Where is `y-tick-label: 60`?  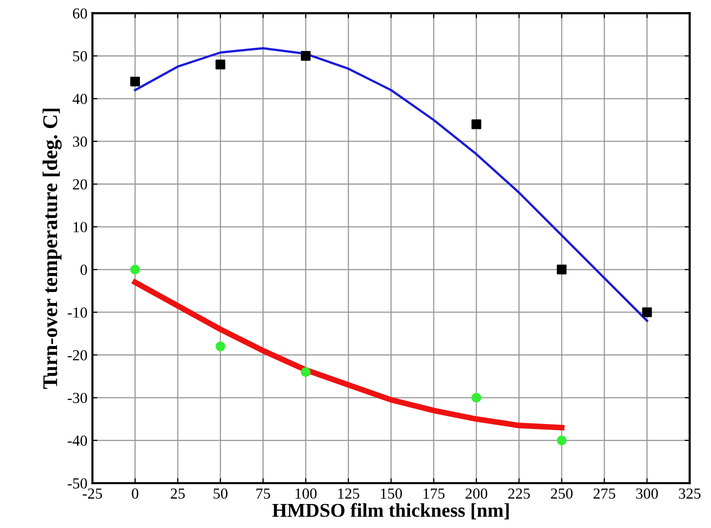 y-tick-label: 60 is located at coordinates (79, 13).